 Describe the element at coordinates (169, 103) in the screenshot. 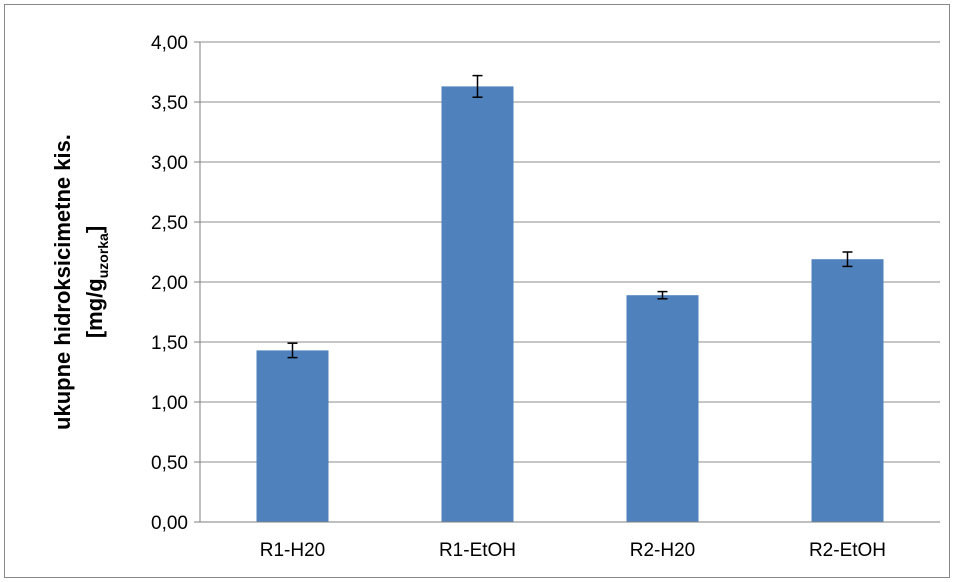

I see `y-tick-label: 3,50` at that location.